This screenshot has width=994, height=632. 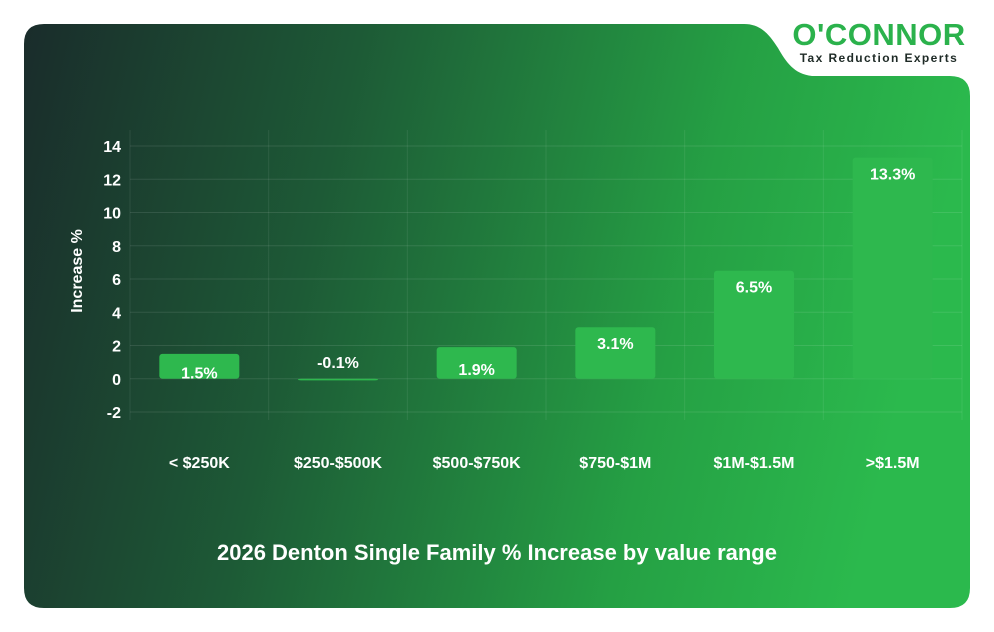 What do you see at coordinates (477, 463) in the screenshot?
I see `x-tick-label-2: $500-$750K` at bounding box center [477, 463].